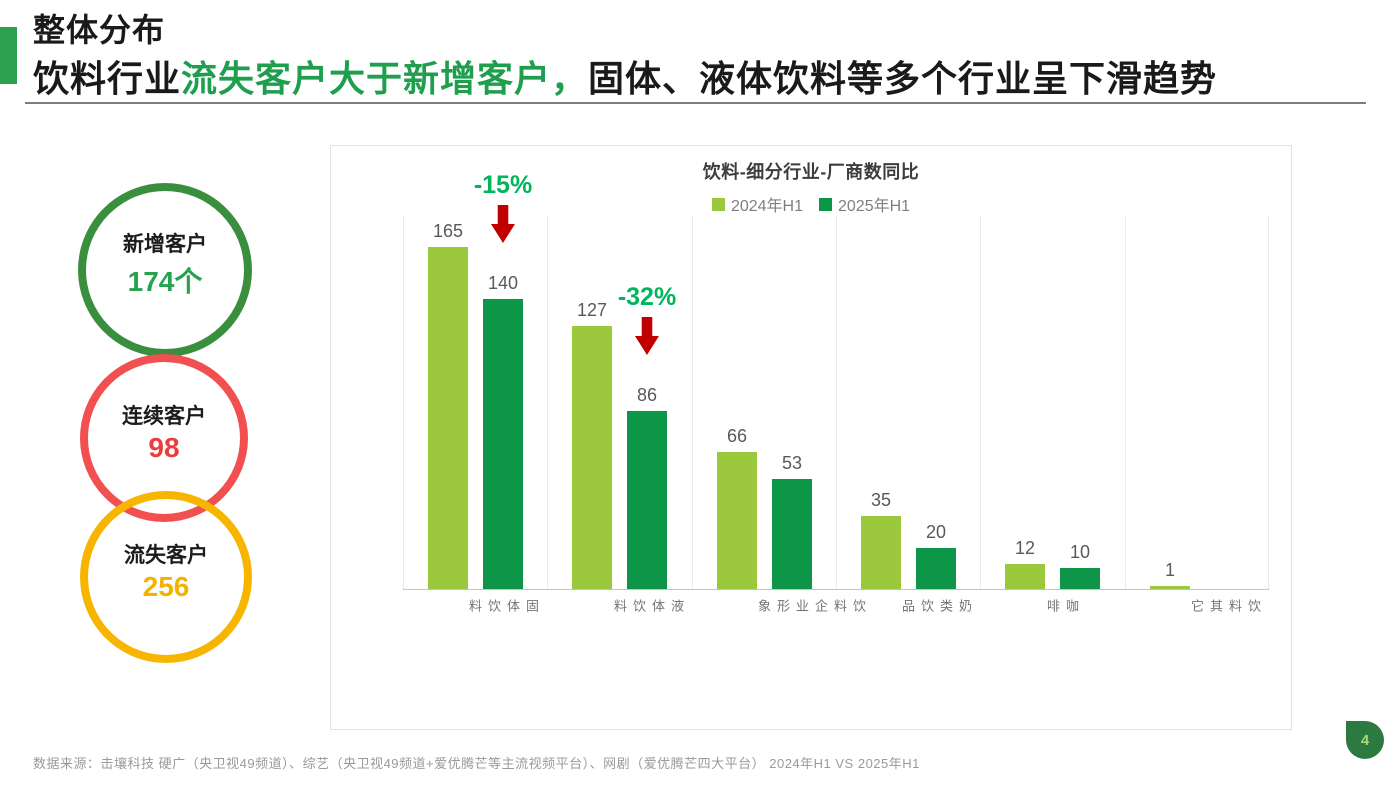 The width and height of the screenshot is (1399, 788). I want to click on bar-value-label: 10, so click(1080, 552).